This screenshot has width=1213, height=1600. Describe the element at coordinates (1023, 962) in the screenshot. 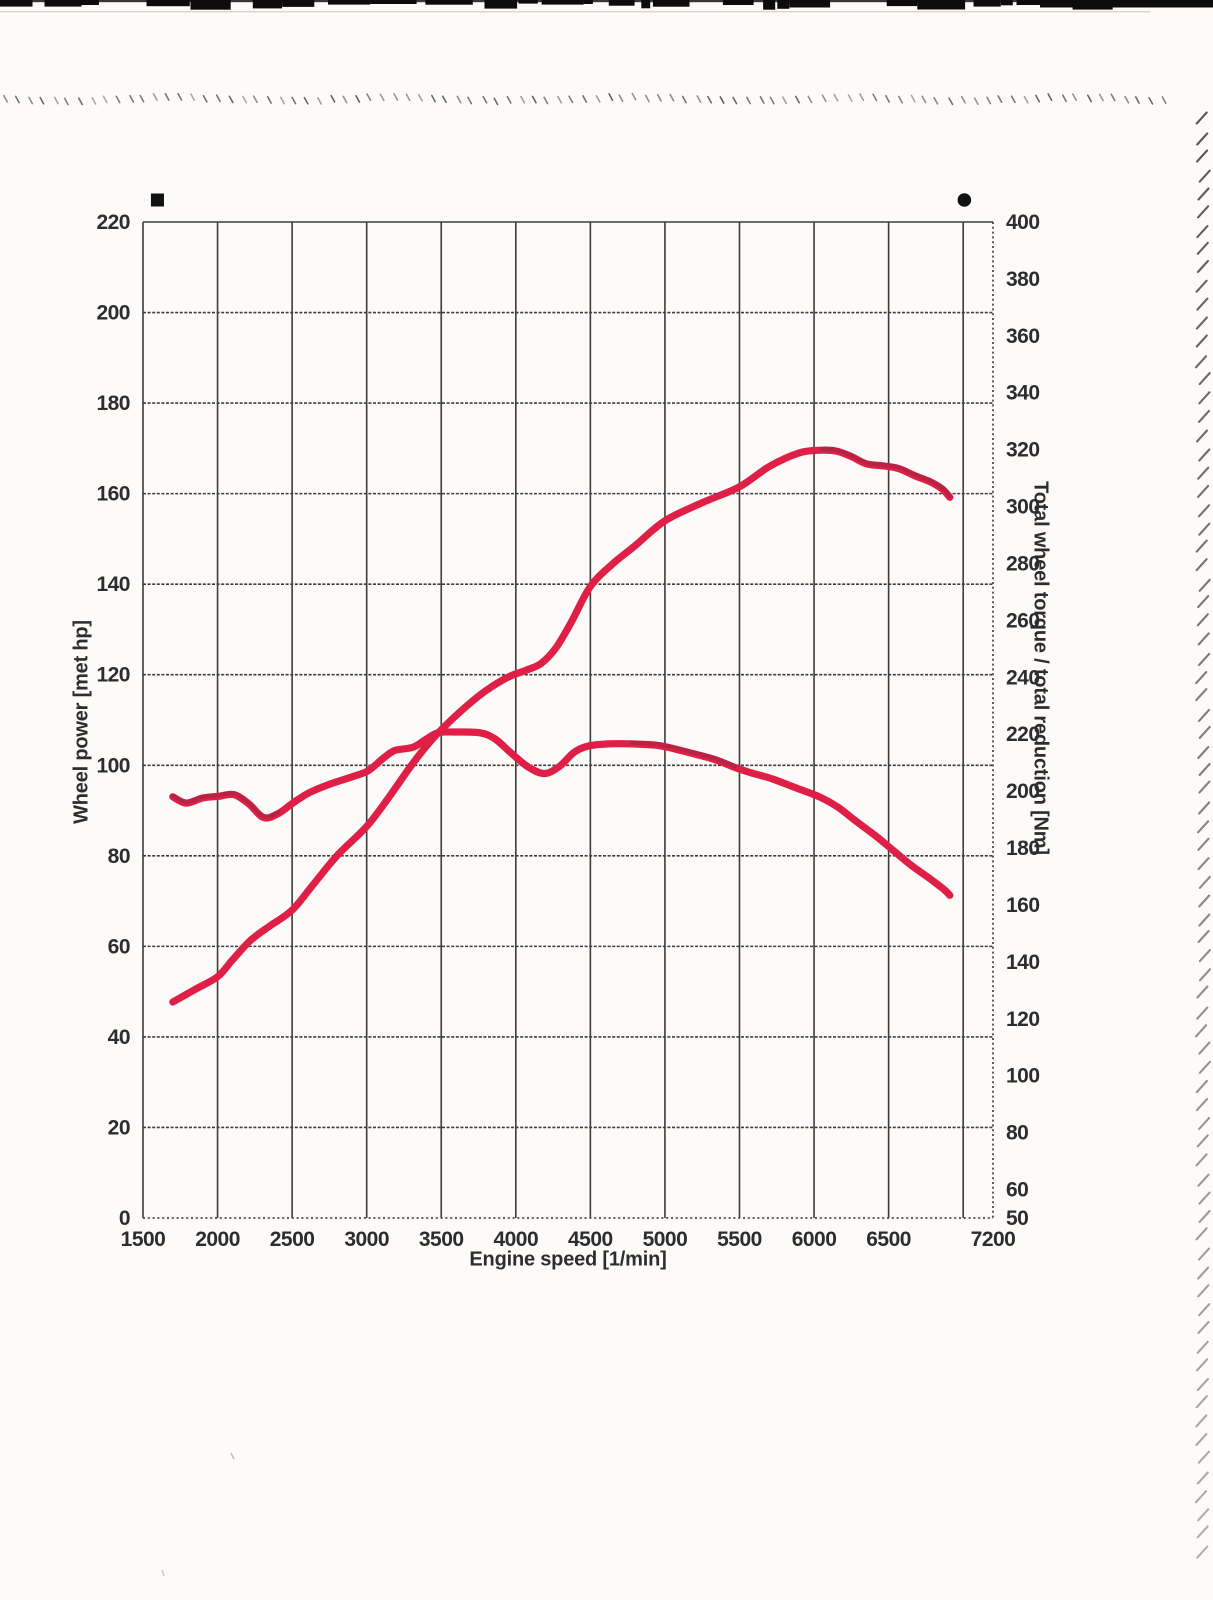

I see `y-right-tick-label: 140` at that location.